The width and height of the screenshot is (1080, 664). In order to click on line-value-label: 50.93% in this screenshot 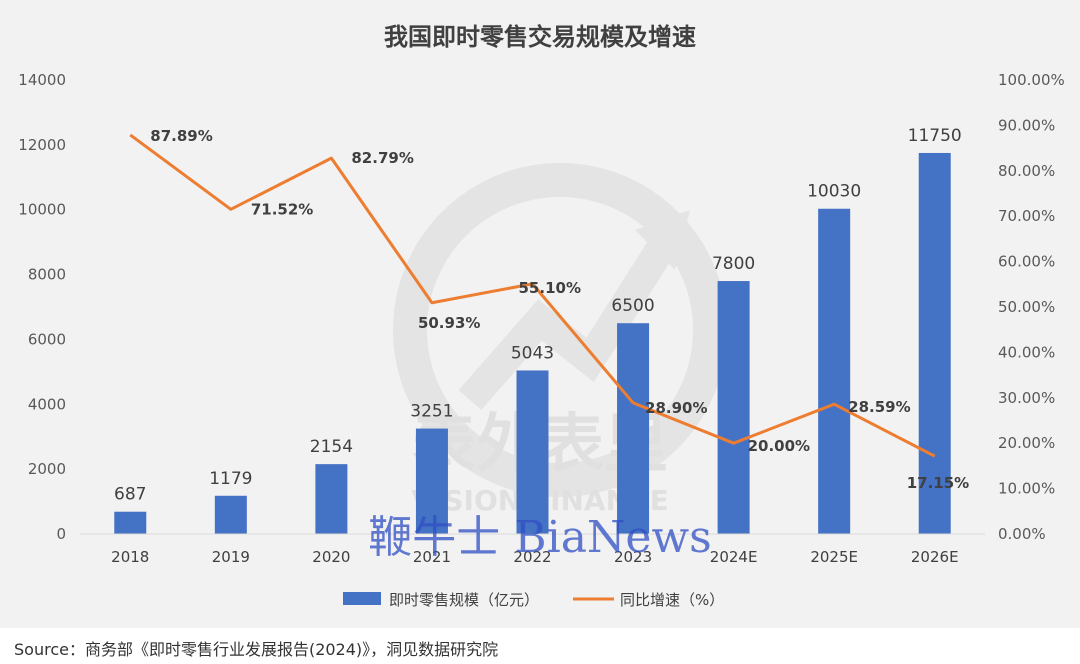, I will do `click(449, 323)`.